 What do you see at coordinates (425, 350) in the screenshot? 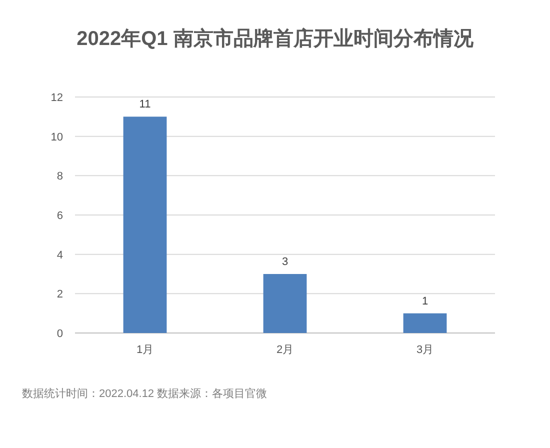
I see `x-tick-label: 3月` at bounding box center [425, 350].